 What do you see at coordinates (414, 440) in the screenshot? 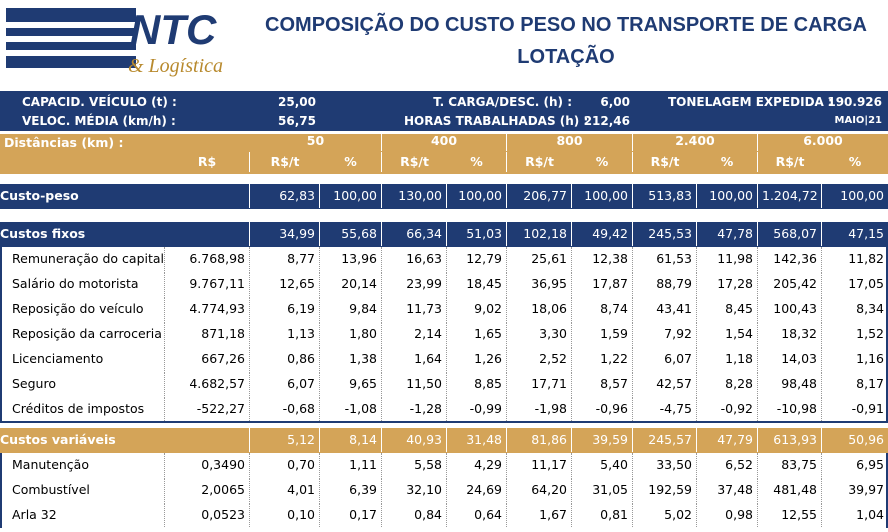
I see `cost-value: 40,93` at bounding box center [414, 440].